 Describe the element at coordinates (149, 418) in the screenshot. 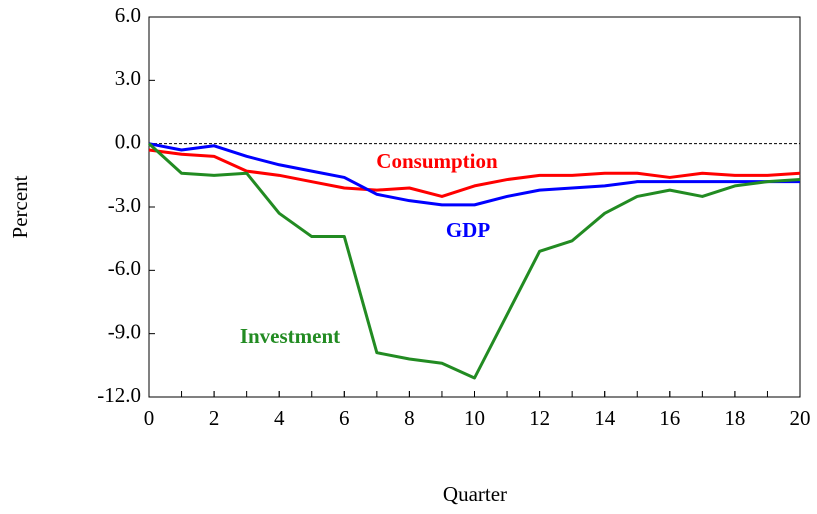

I see `x-tick-label: 0` at that location.